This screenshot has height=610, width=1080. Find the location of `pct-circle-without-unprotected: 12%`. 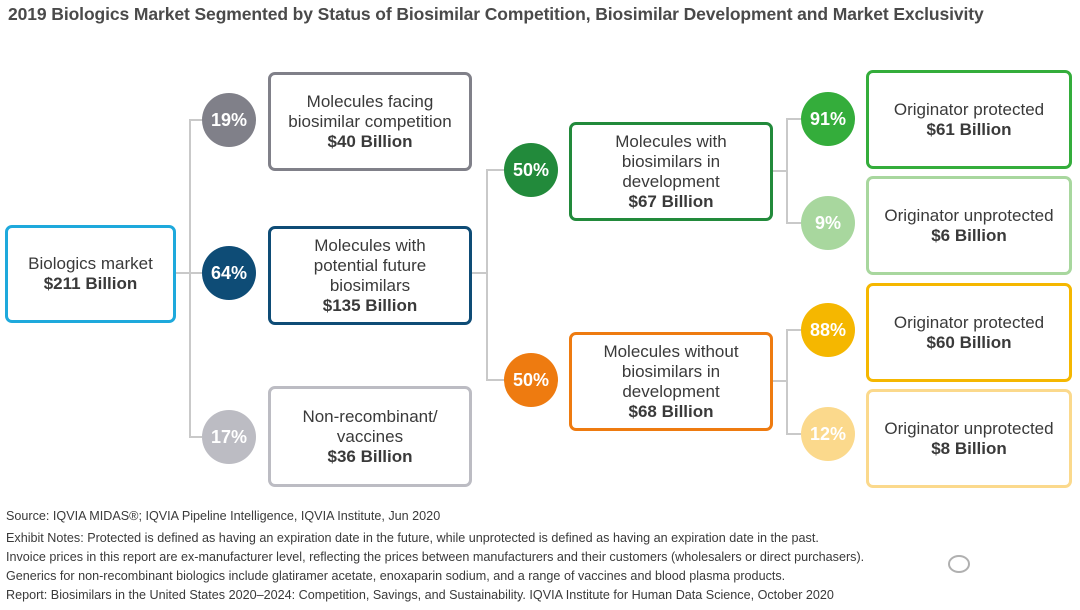

pct-circle-without-unprotected: 12% is located at coordinates (828, 434).